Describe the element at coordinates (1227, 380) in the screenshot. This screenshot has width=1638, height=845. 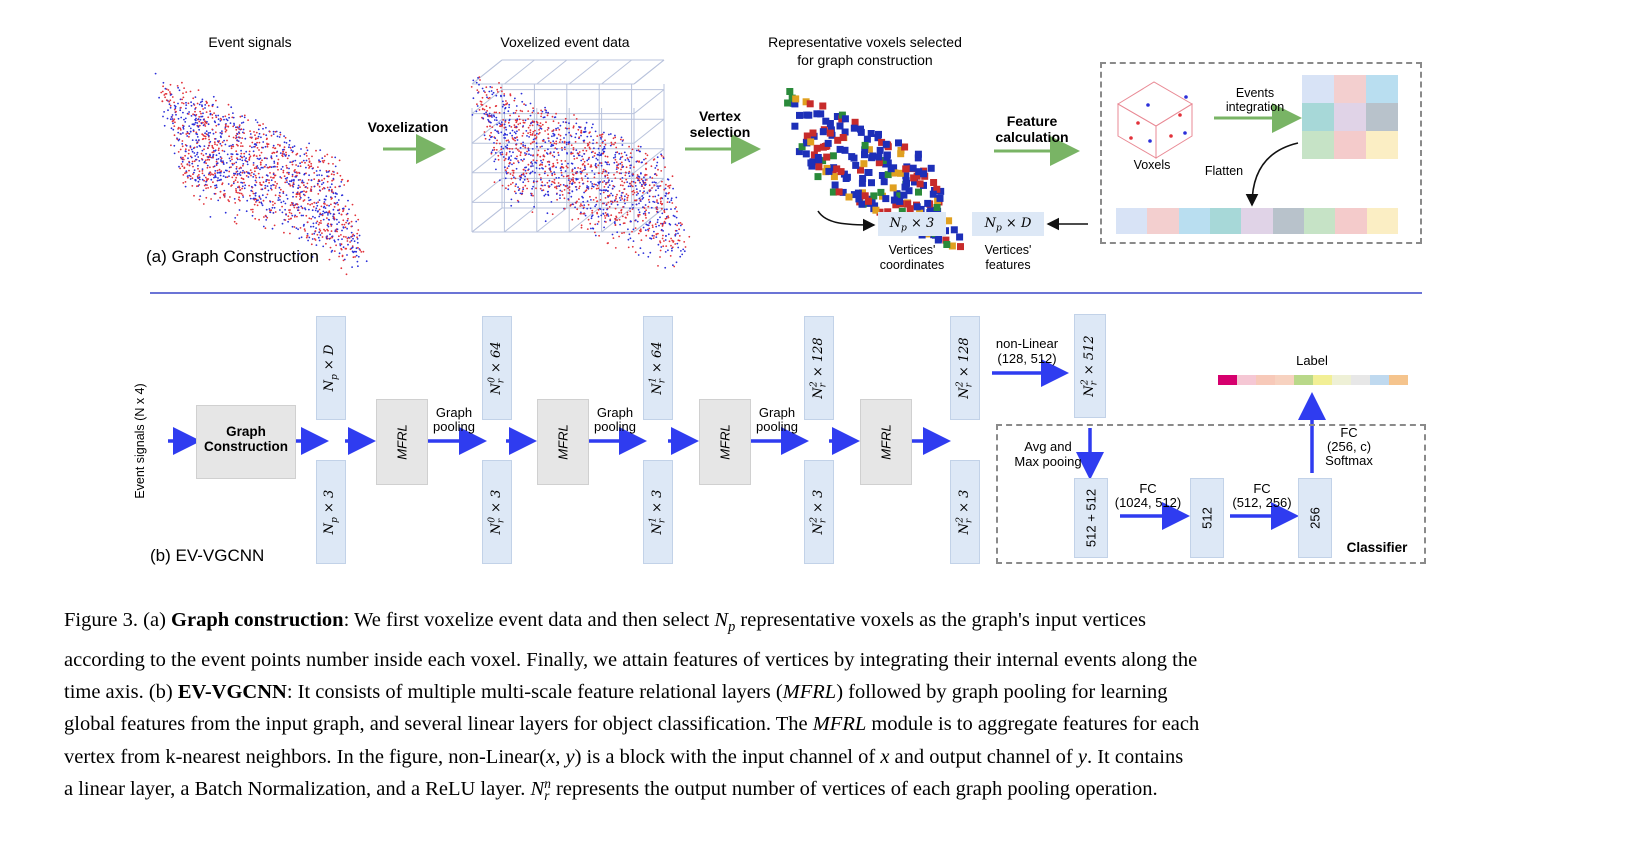
I see `label-cell` at that location.